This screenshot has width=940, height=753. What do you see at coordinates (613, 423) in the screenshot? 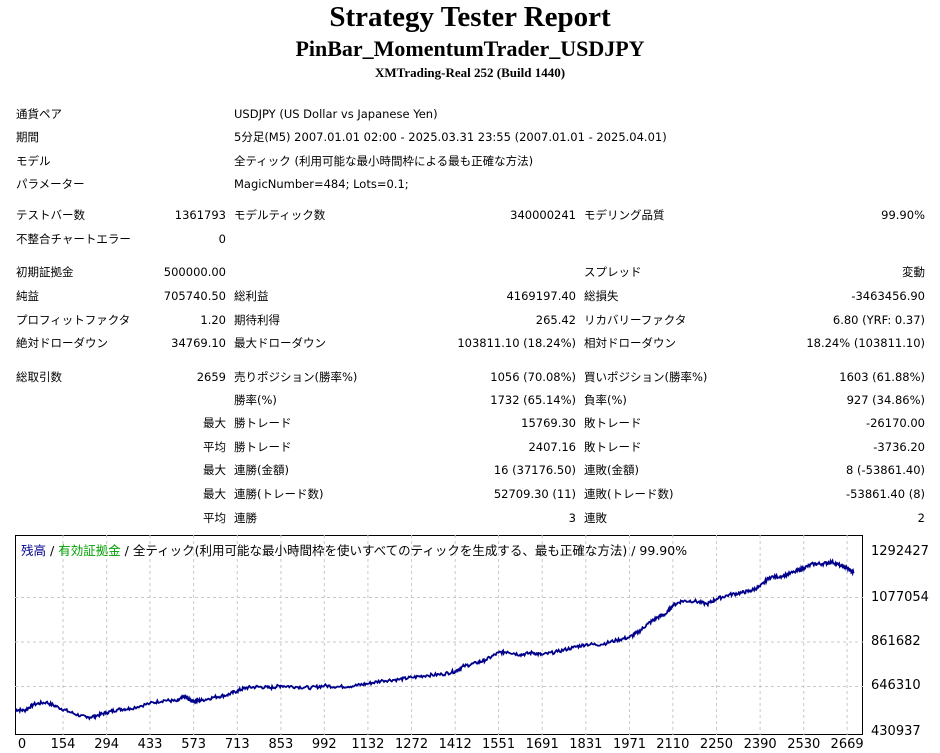
I see `stat-label-largest-loss: 敗トレード` at bounding box center [613, 423].